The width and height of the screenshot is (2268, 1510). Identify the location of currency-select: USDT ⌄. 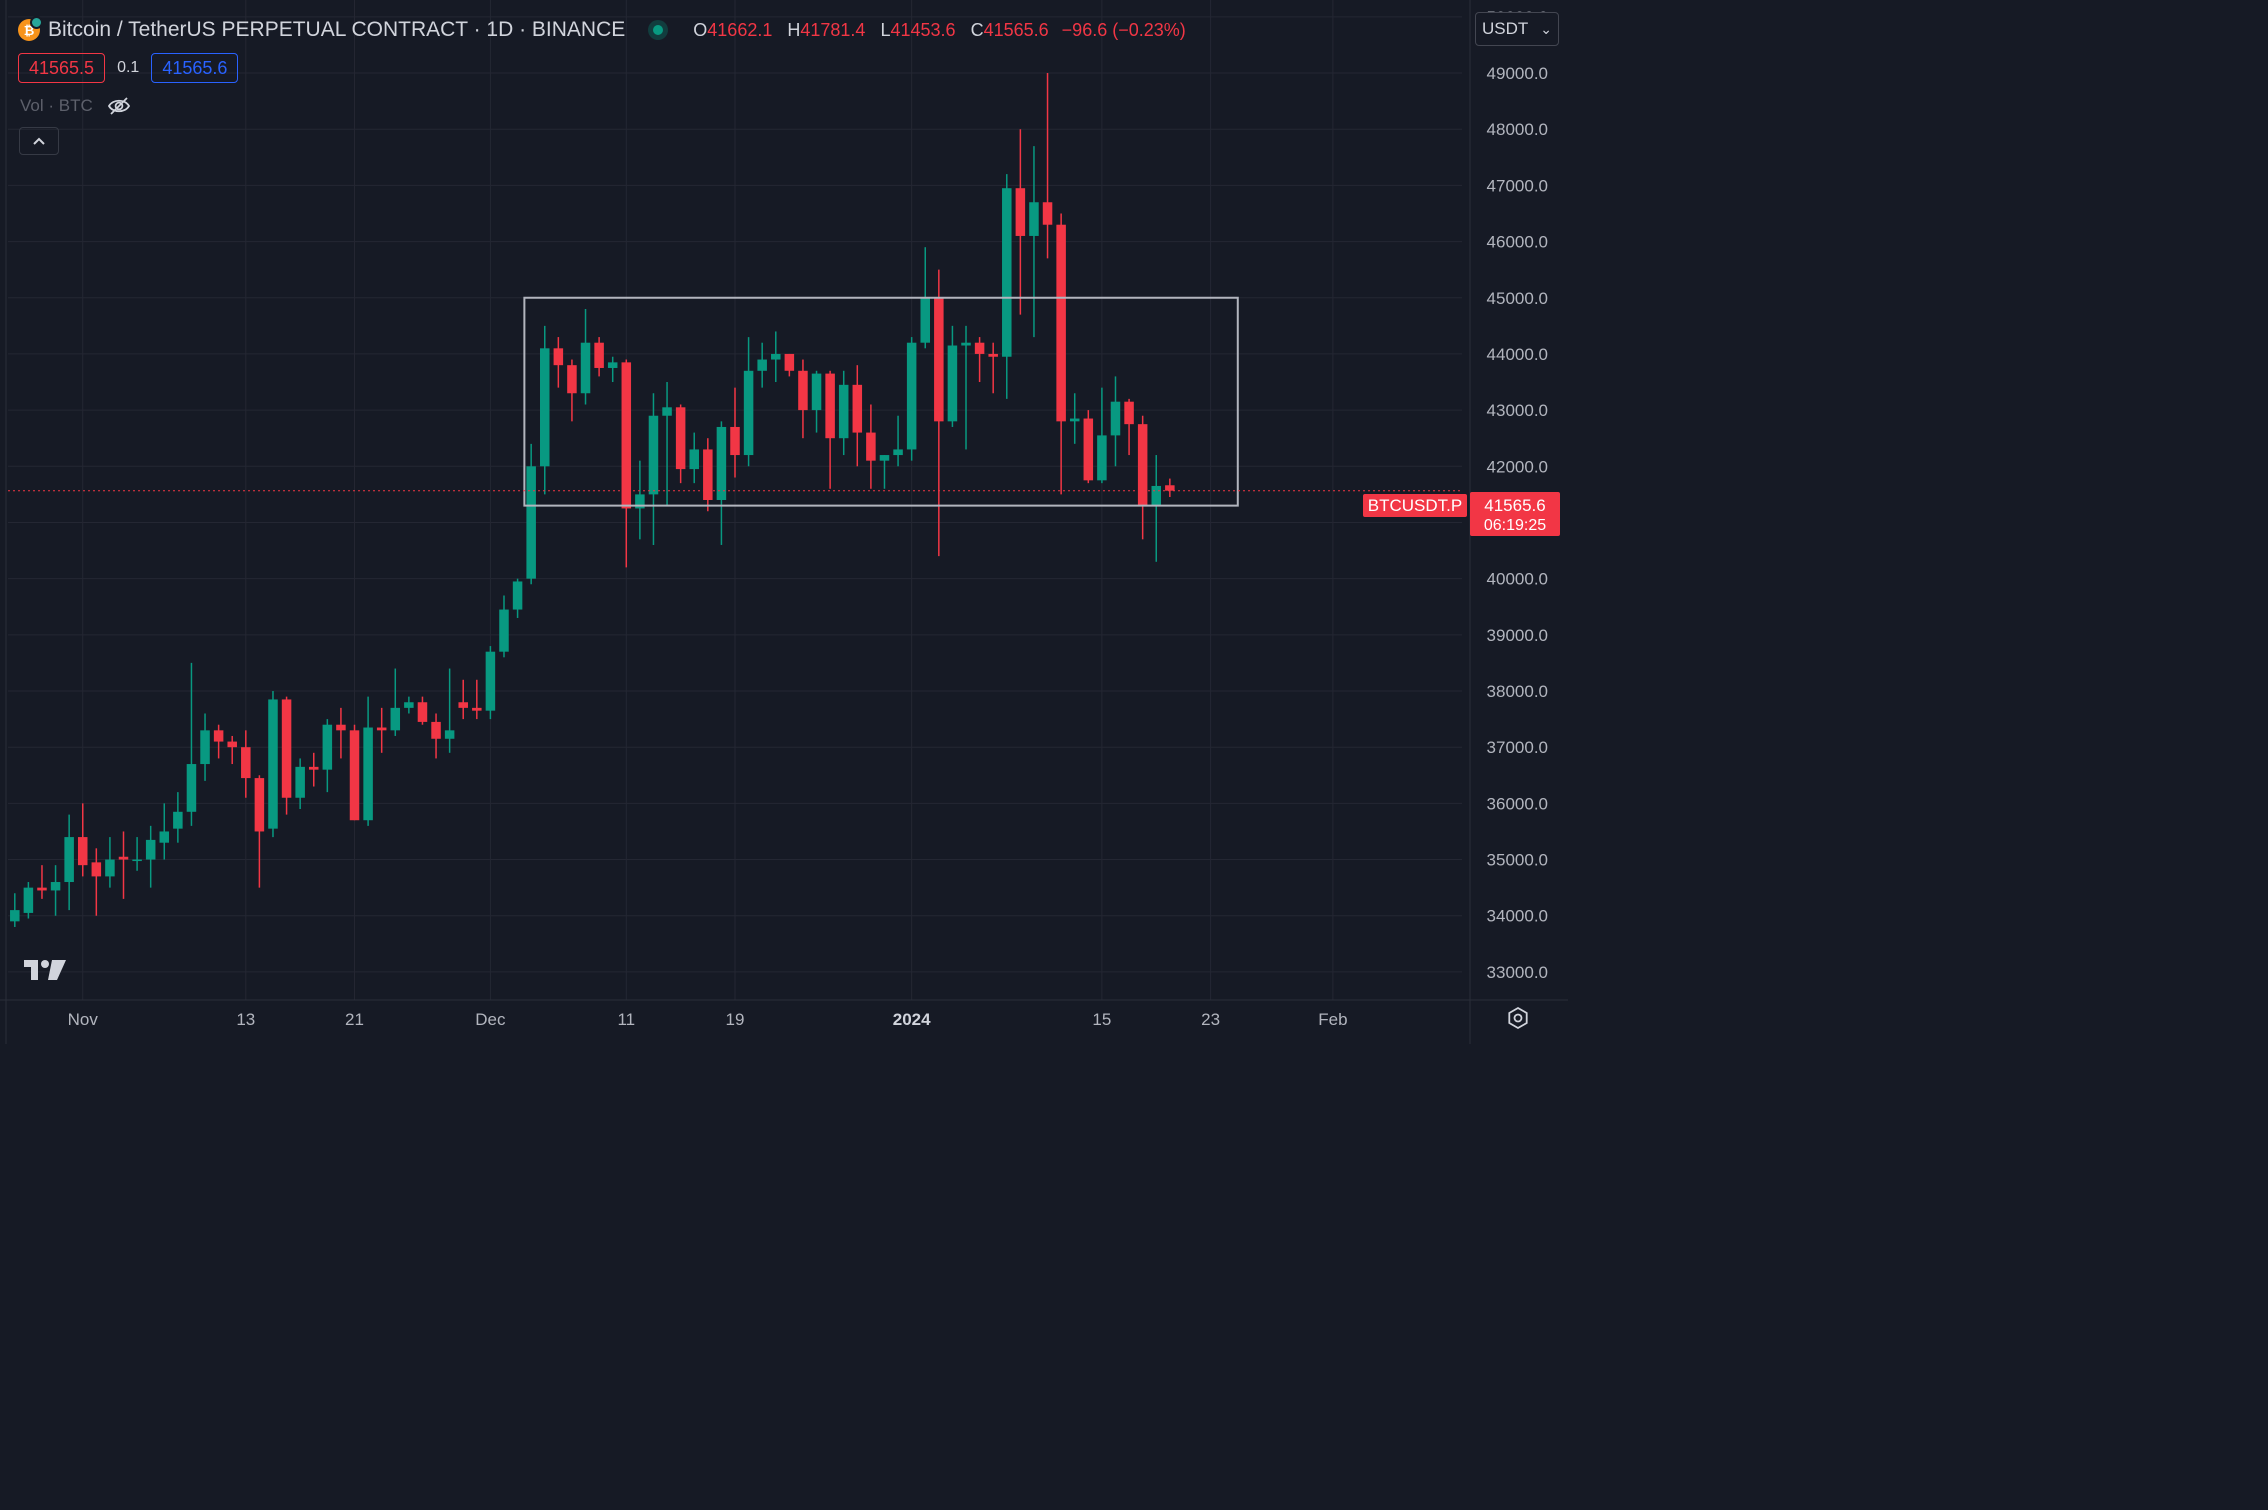
(1517, 29).